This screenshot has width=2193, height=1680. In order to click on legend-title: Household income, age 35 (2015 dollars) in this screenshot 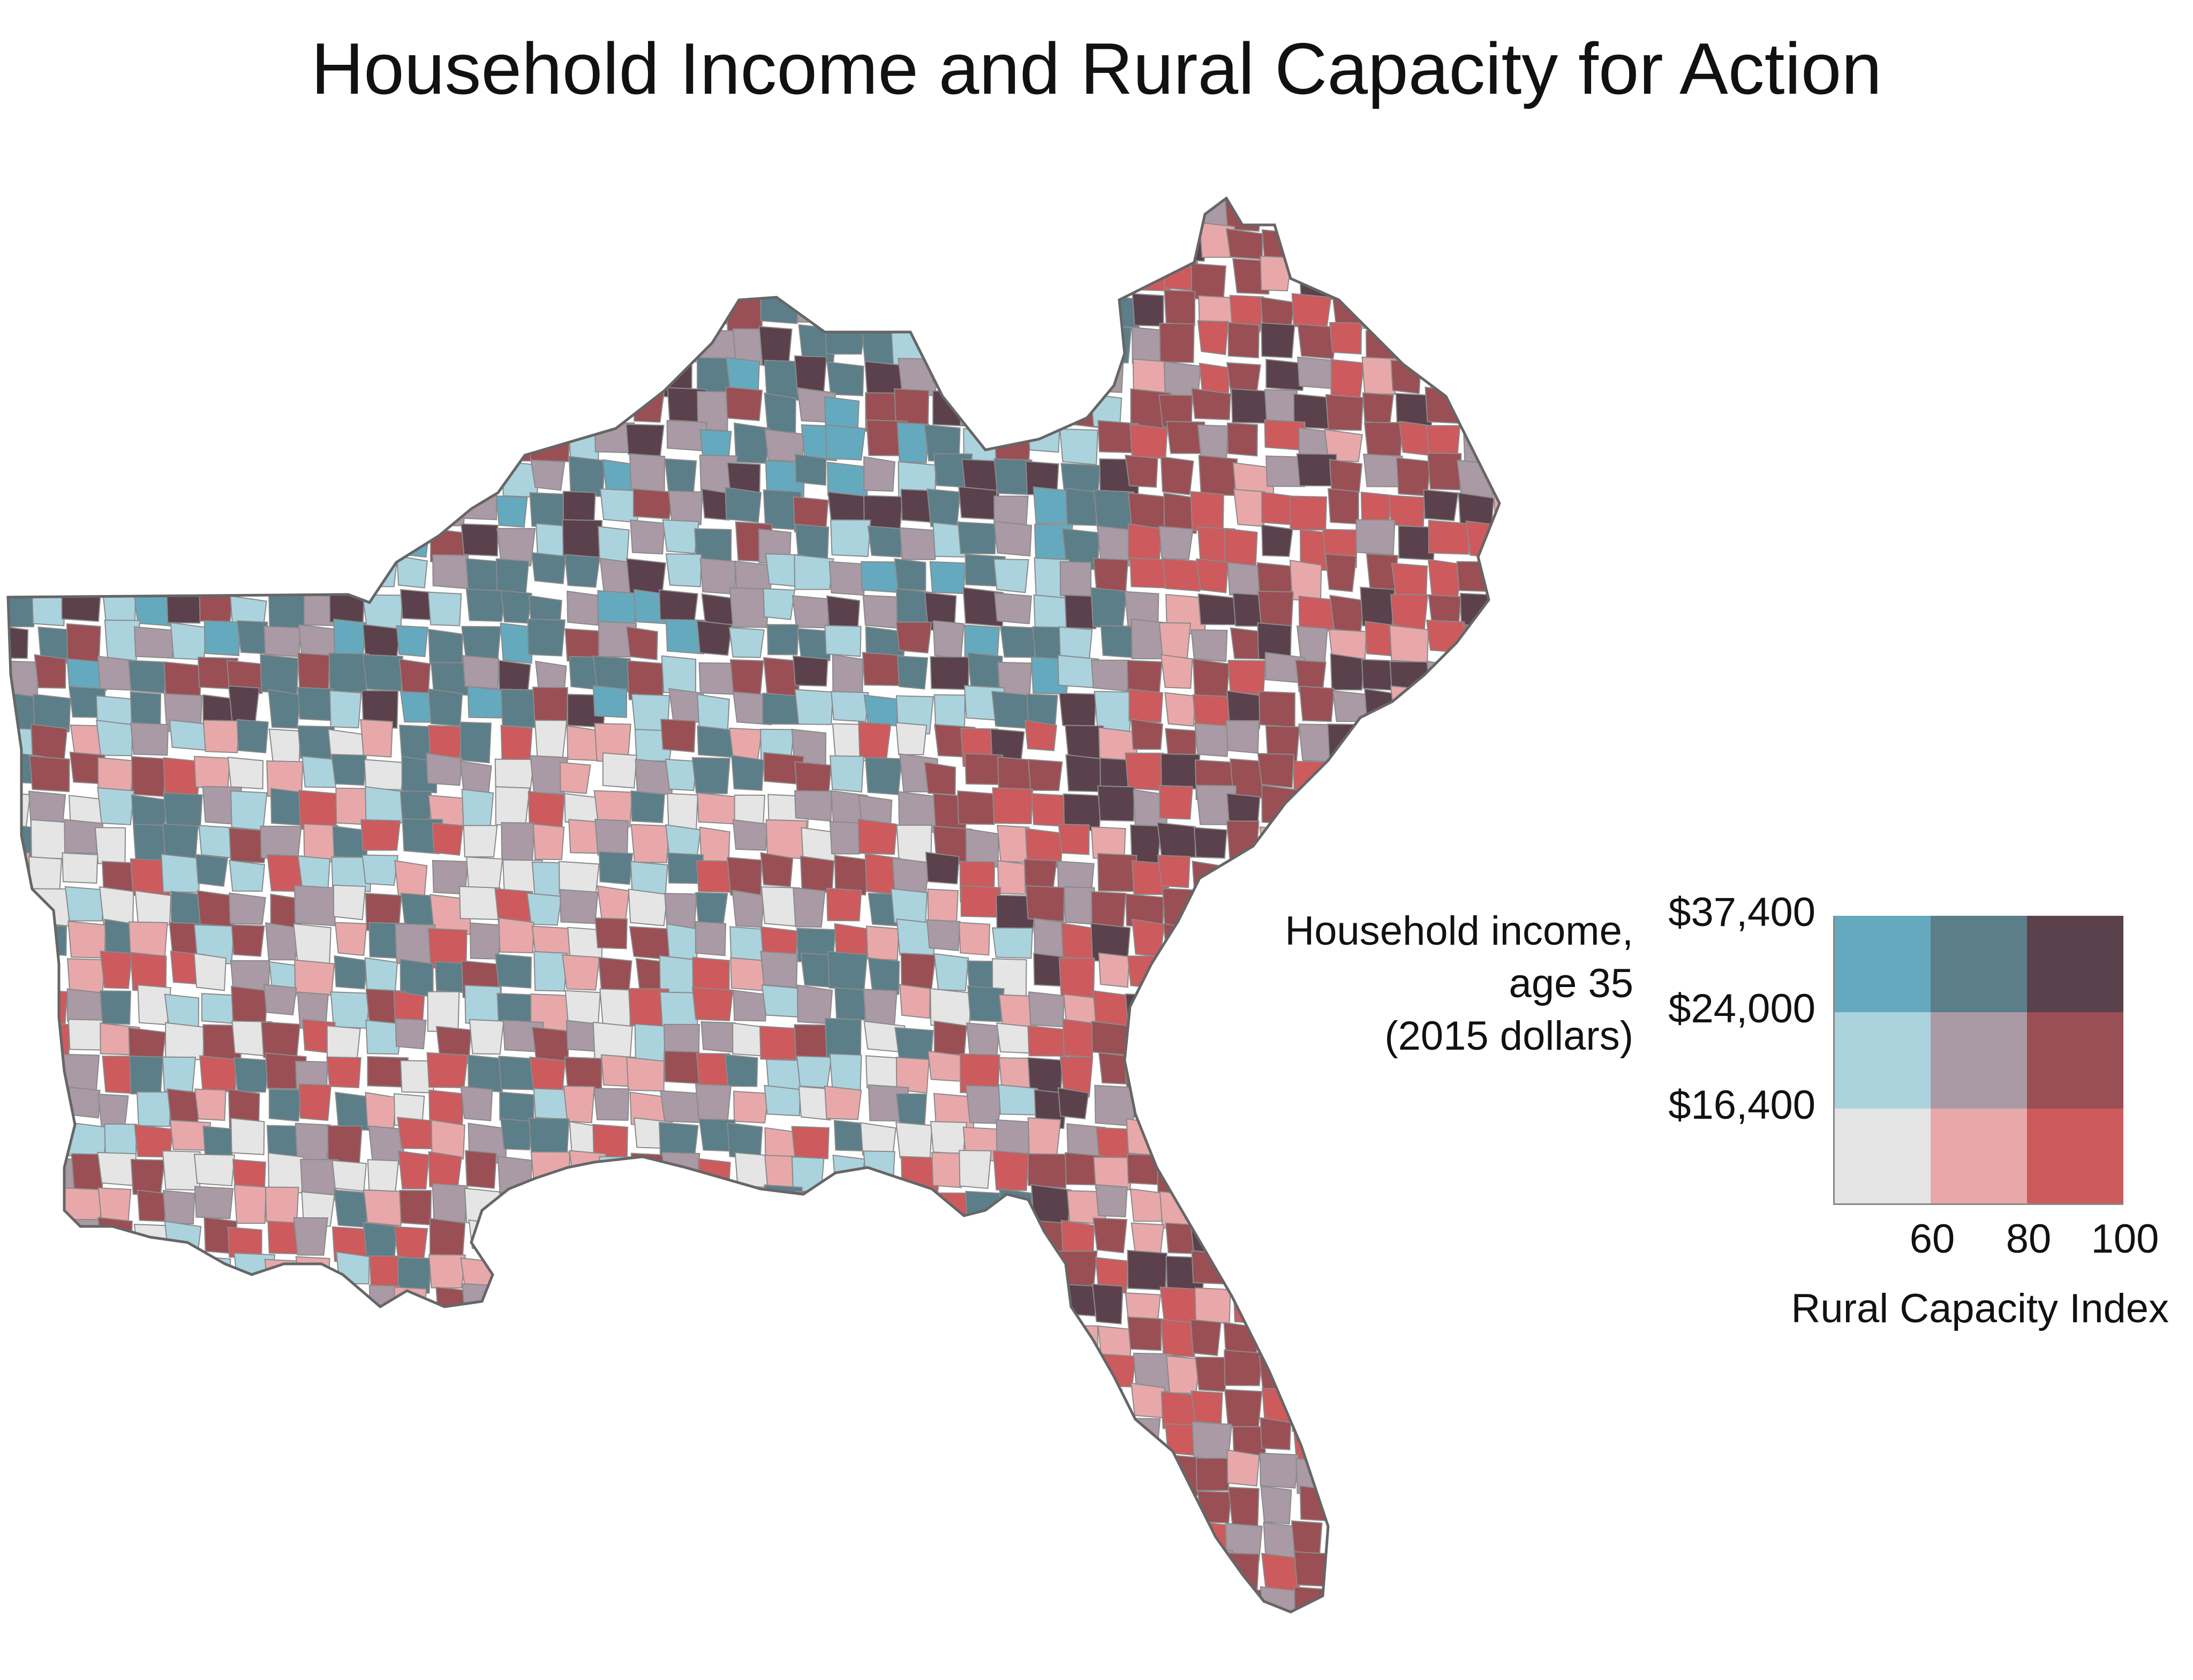, I will do `click(1397, 984)`.